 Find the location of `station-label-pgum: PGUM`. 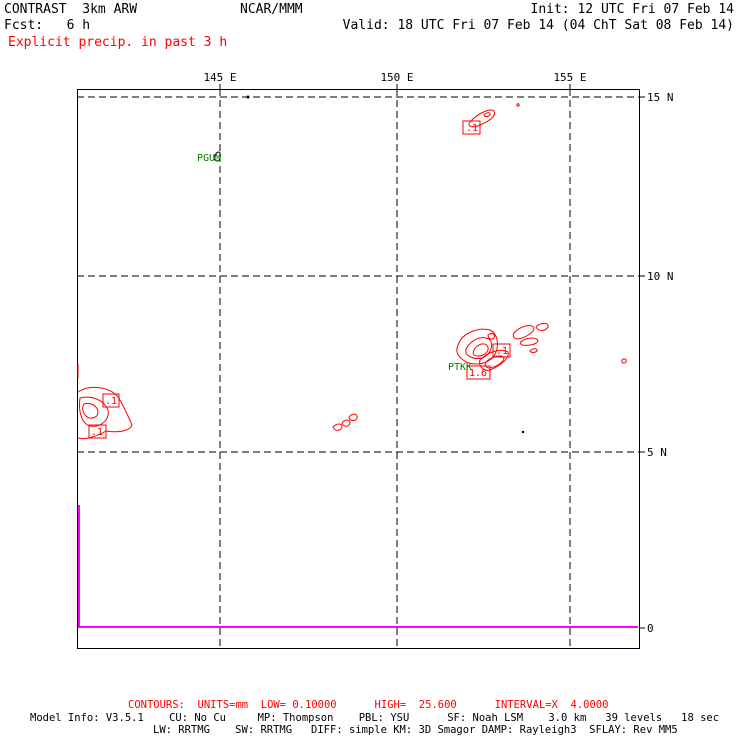

station-label-pgum: PGUM is located at coordinates (209, 158).